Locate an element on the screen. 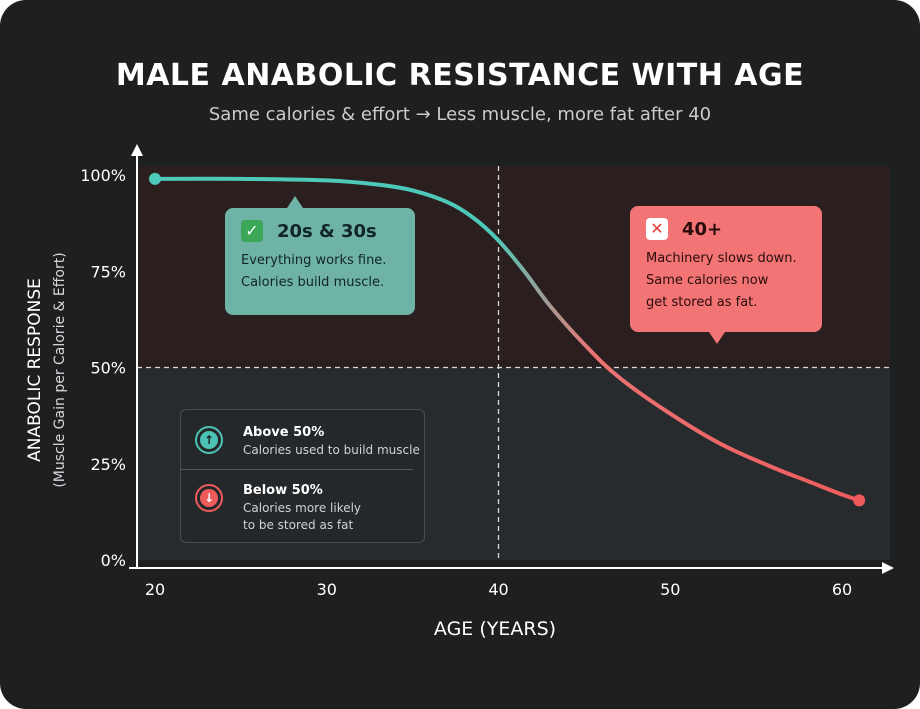  arrow-up-icon: ↑ is located at coordinates (209, 440).